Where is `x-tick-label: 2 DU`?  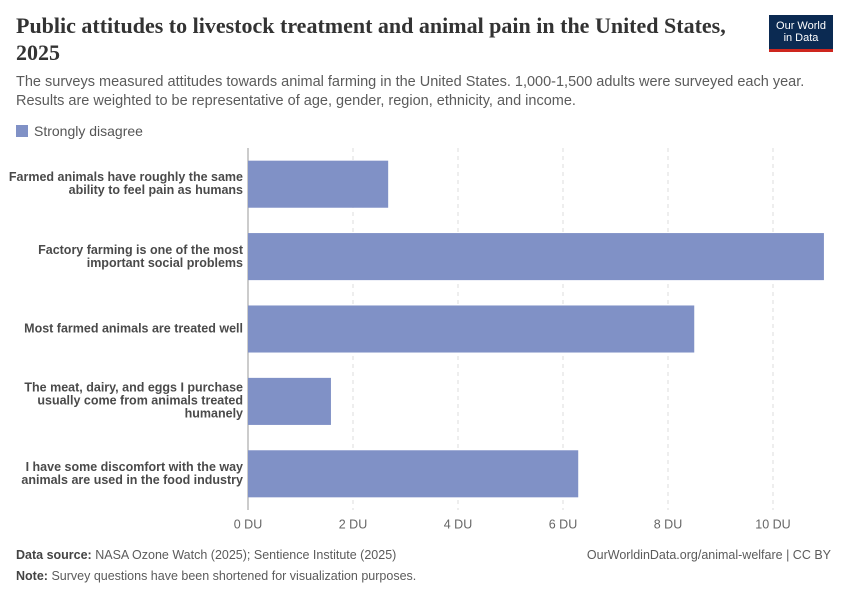
x-tick-label: 2 DU is located at coordinates (353, 524).